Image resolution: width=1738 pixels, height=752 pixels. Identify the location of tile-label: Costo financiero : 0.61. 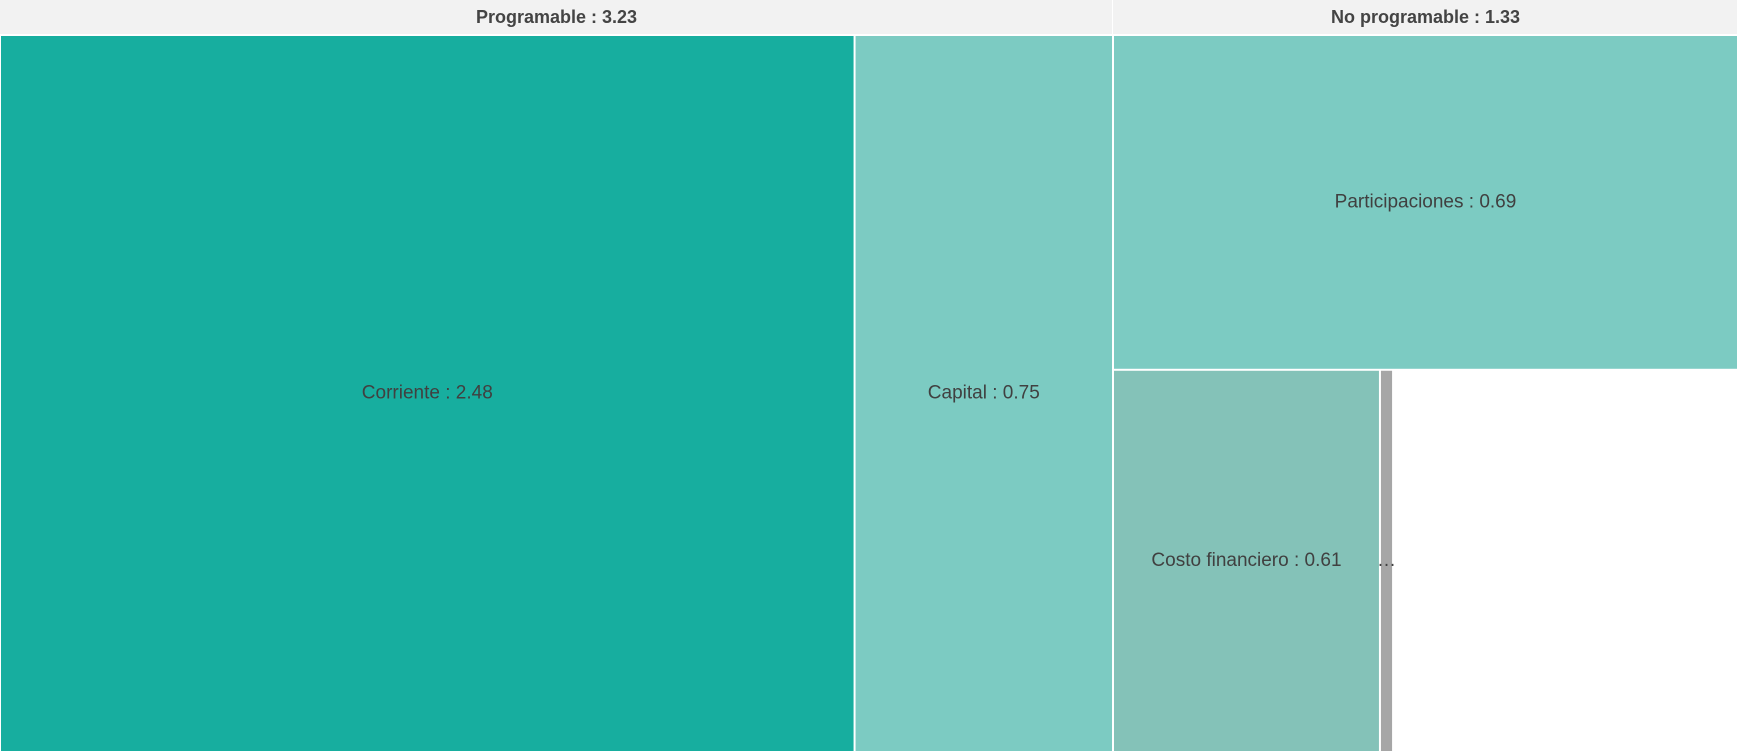
(1246, 560).